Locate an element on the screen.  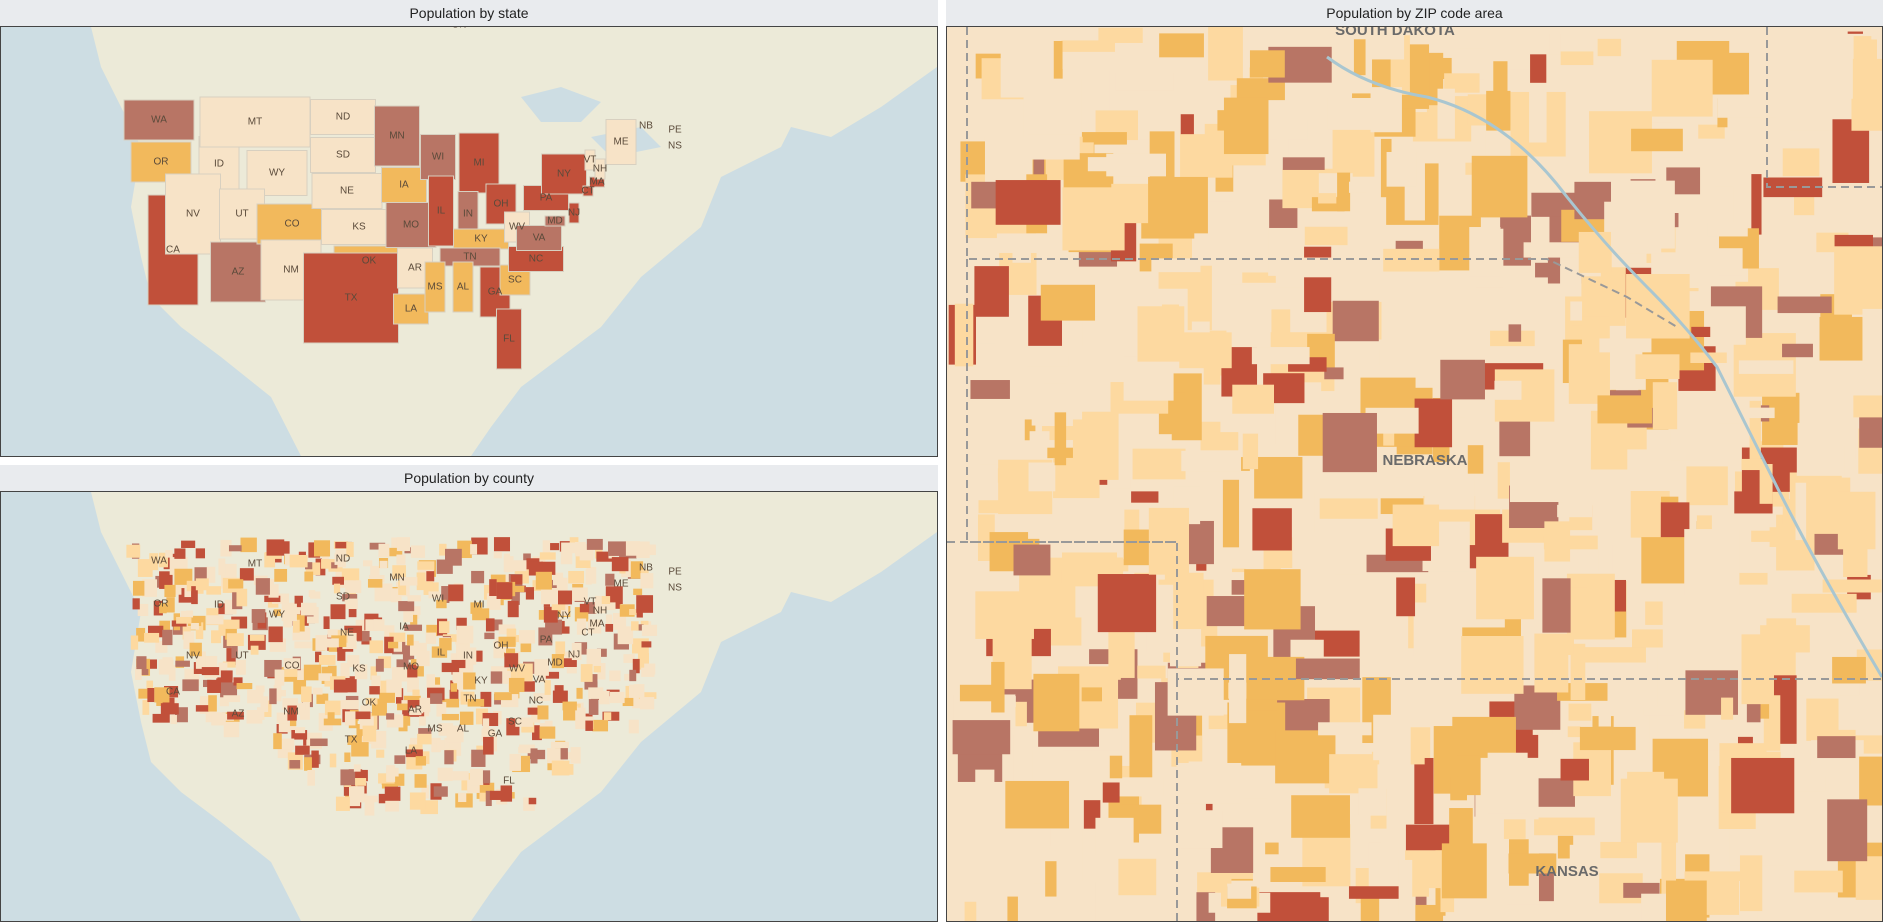
state-shape-wy is located at coordinates (277, 173).